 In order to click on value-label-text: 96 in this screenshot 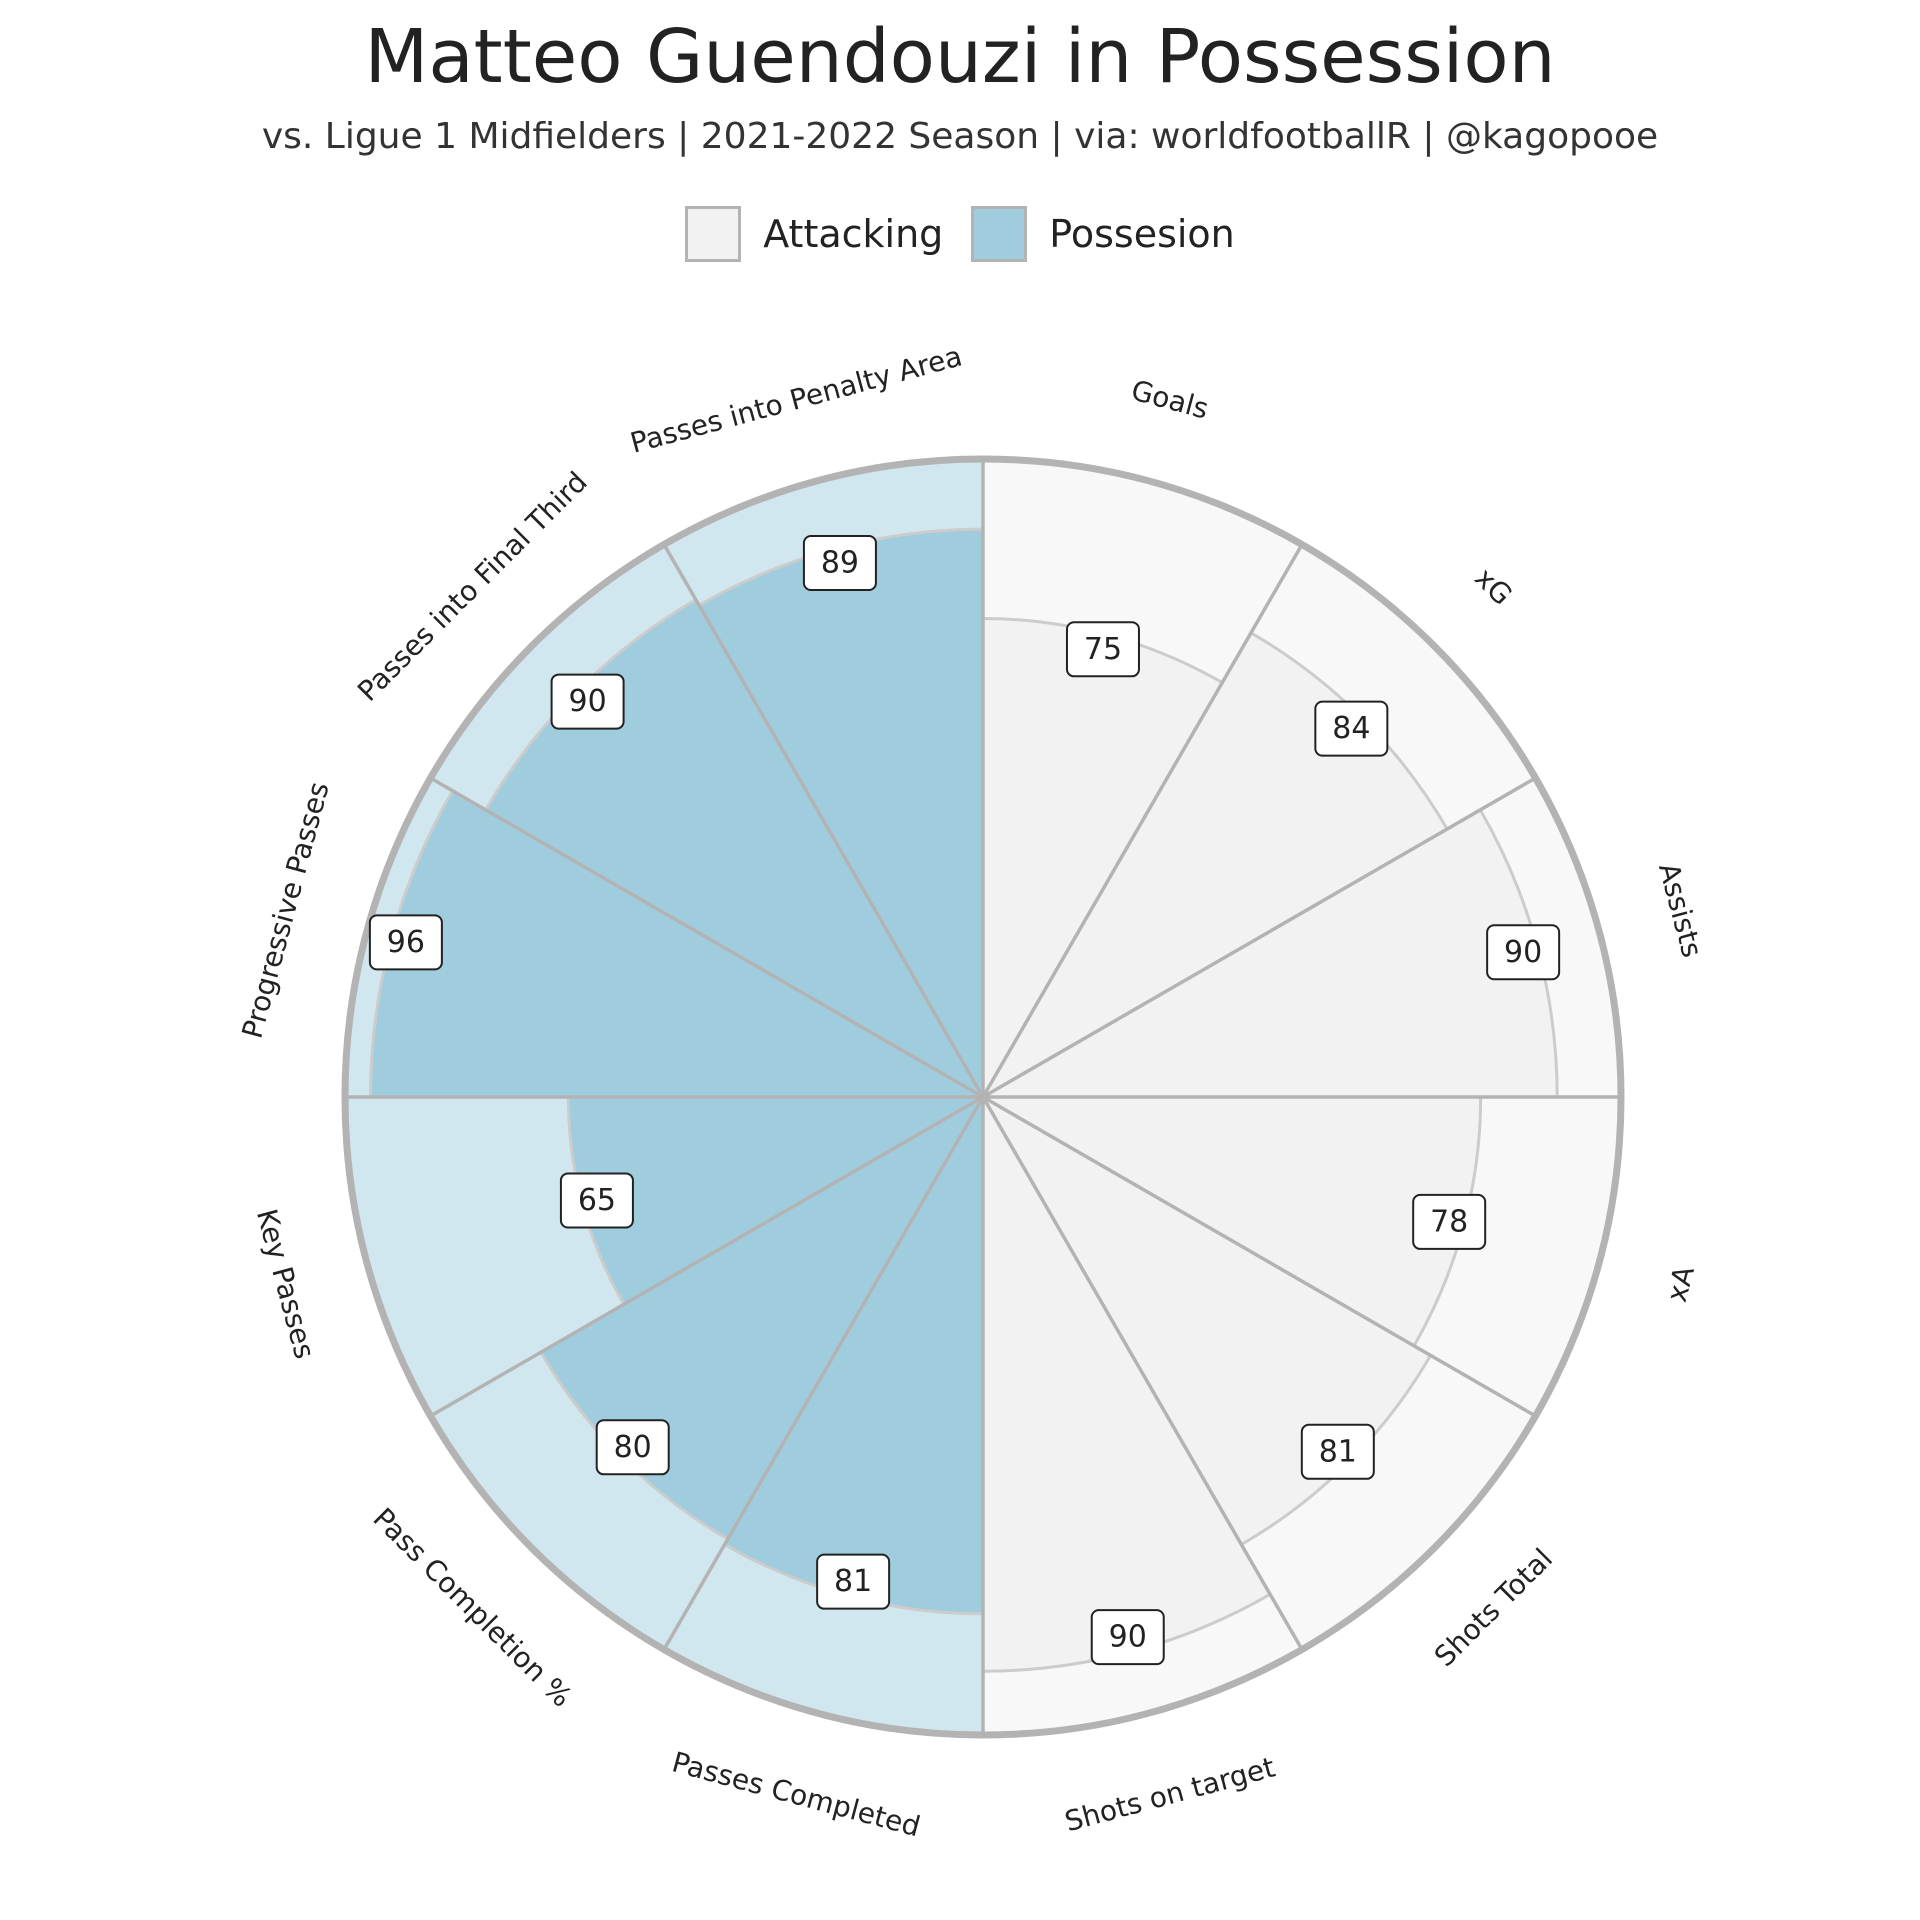, I will do `click(406, 942)`.